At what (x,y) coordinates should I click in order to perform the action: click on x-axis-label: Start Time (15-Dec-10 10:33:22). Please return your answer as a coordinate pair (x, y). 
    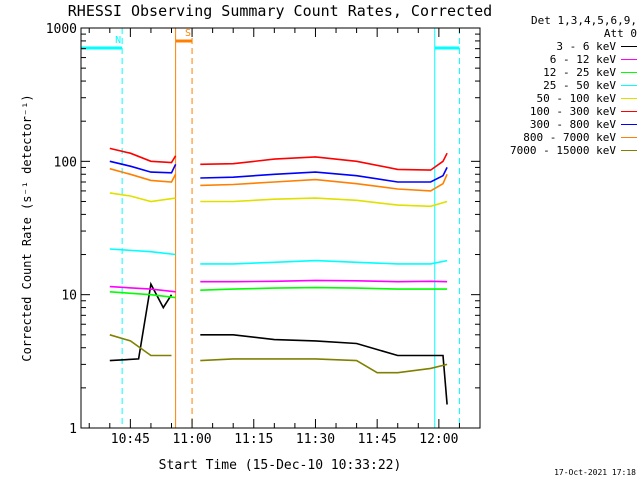
    Looking at the image, I should click on (280, 465).